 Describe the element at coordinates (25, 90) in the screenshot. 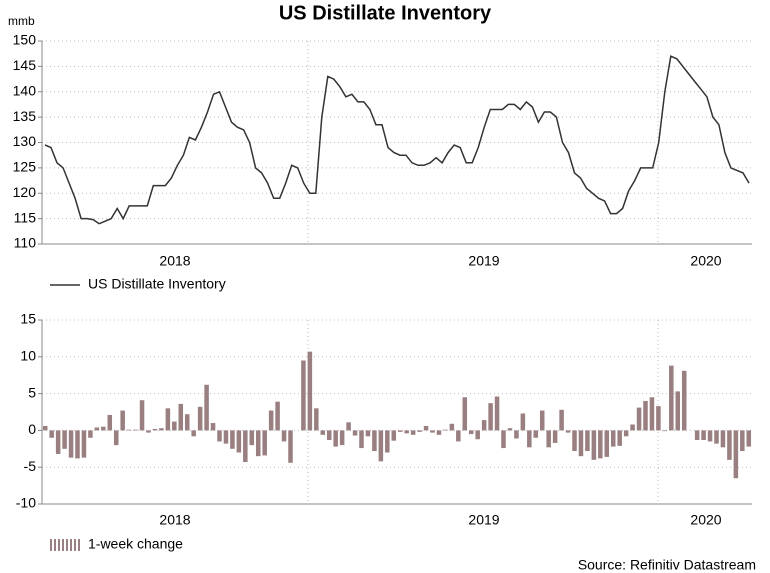

I see `y-tick-label: 140` at that location.